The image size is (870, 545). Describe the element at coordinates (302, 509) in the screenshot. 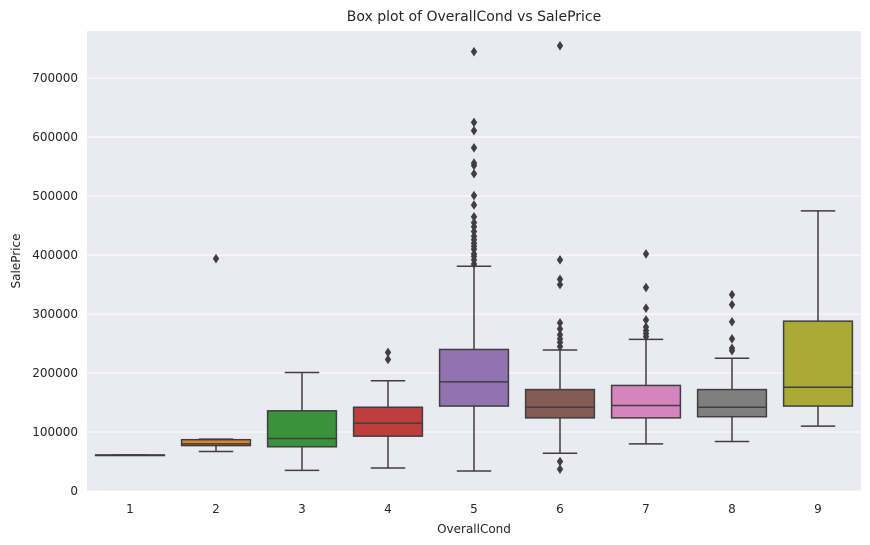

I see `x-tick-label: 3` at that location.